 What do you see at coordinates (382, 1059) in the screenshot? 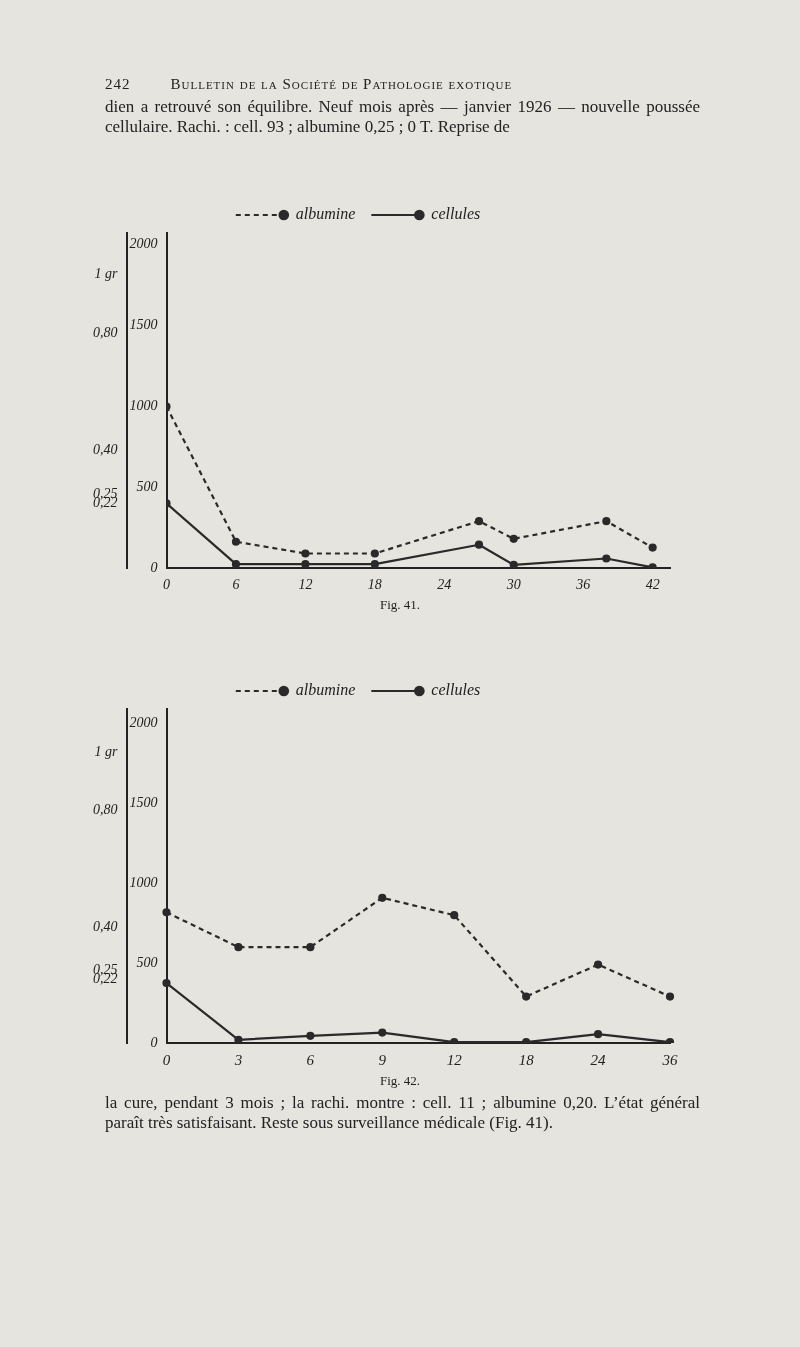
I see `x-tick-label: 9` at bounding box center [382, 1059].